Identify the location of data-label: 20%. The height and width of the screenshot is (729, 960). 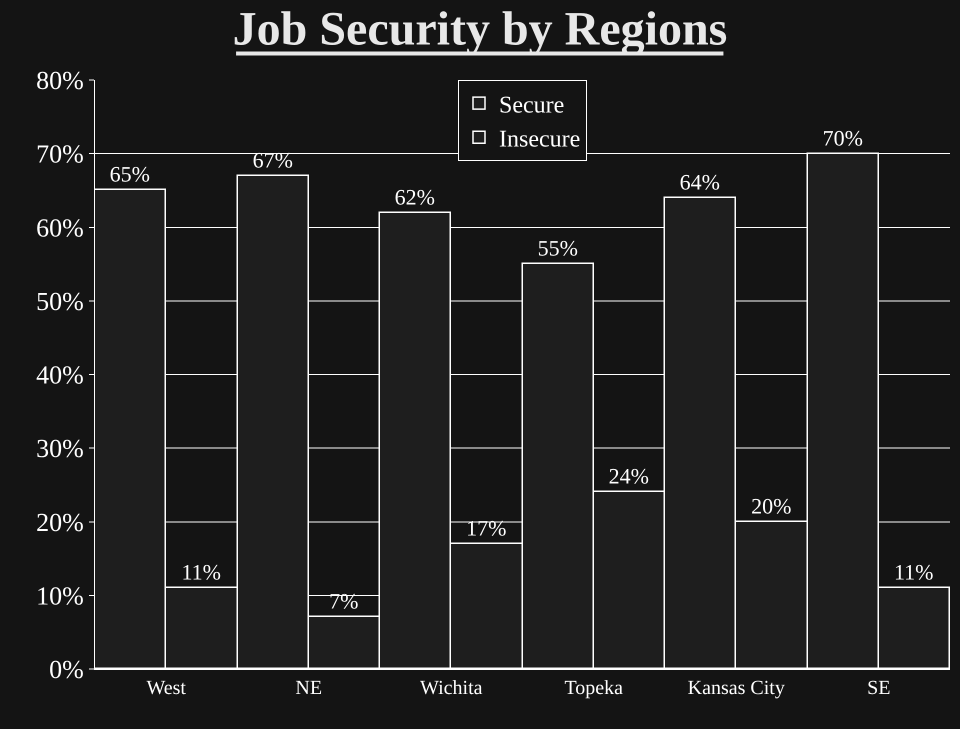
(771, 505).